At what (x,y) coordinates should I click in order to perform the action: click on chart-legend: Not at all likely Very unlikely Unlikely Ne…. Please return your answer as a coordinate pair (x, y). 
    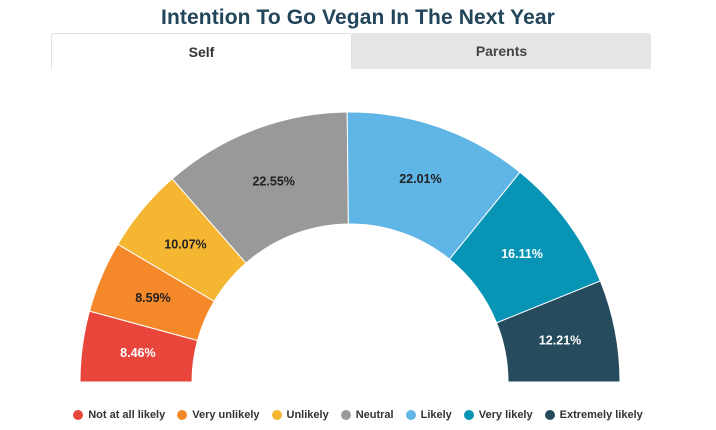
    Looking at the image, I should click on (358, 415).